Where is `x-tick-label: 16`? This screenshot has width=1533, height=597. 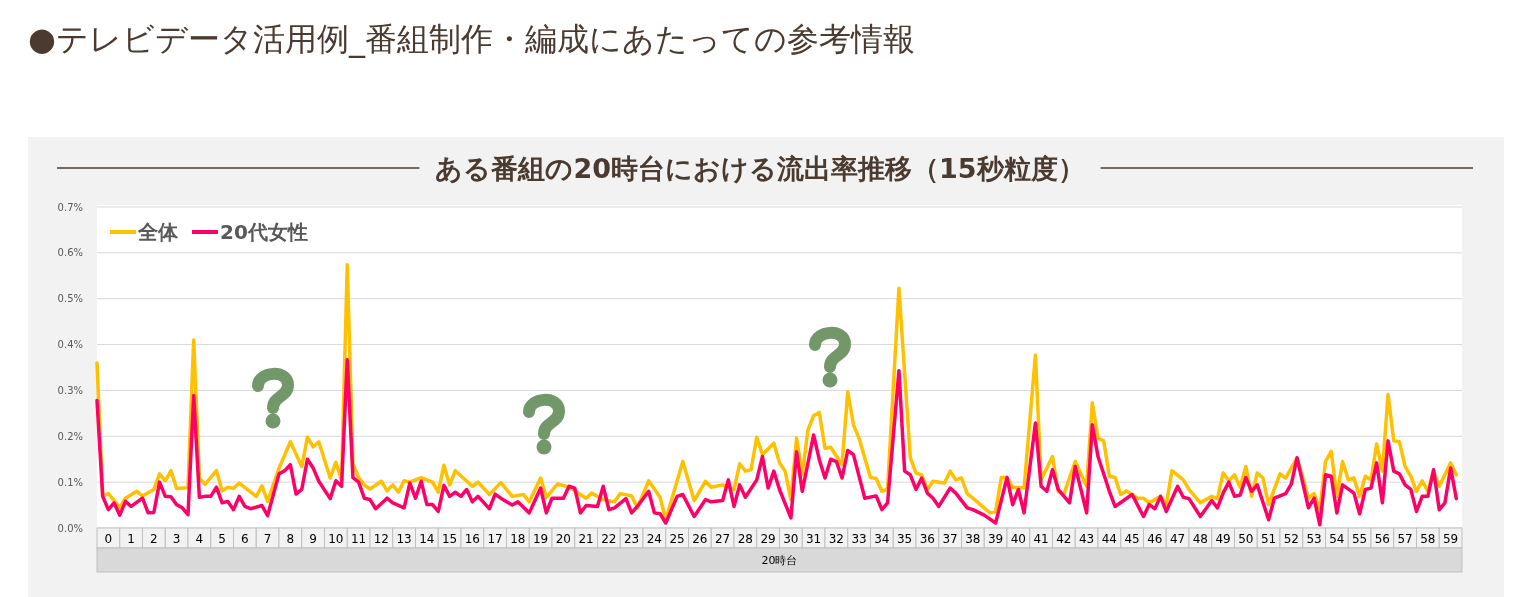 x-tick-label: 16 is located at coordinates (472, 538).